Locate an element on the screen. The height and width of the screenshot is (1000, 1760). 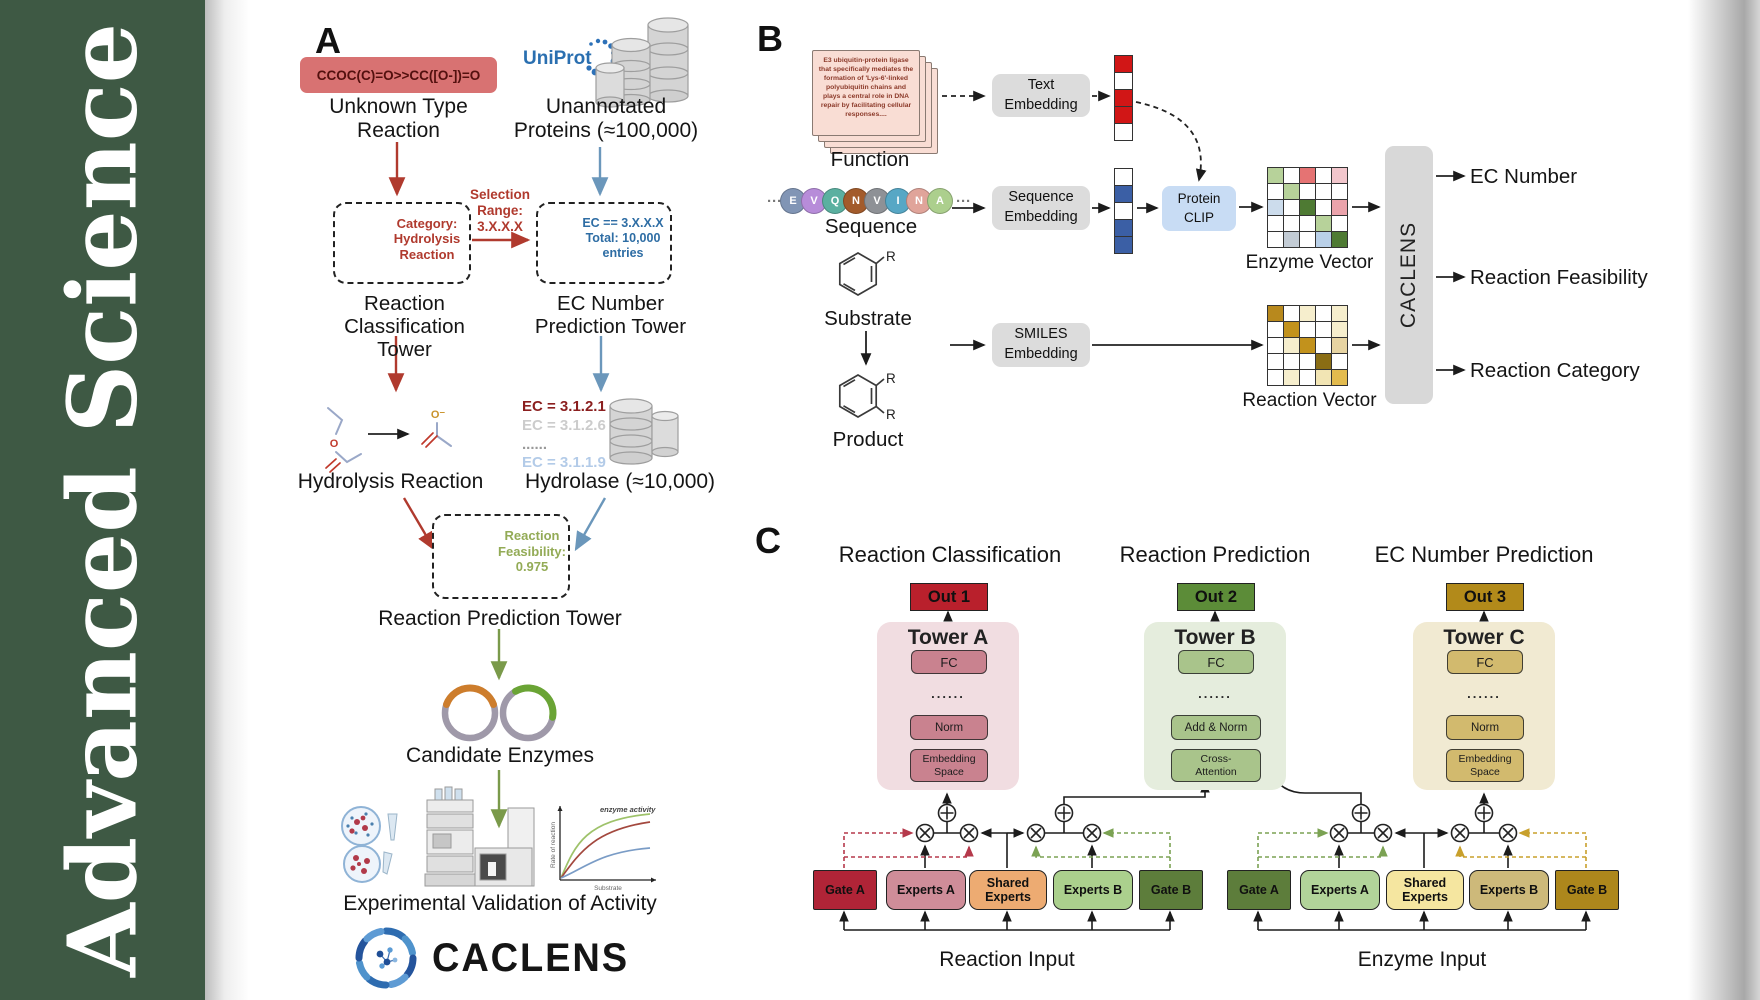
petri-dish-icons is located at coordinates (369, 844).